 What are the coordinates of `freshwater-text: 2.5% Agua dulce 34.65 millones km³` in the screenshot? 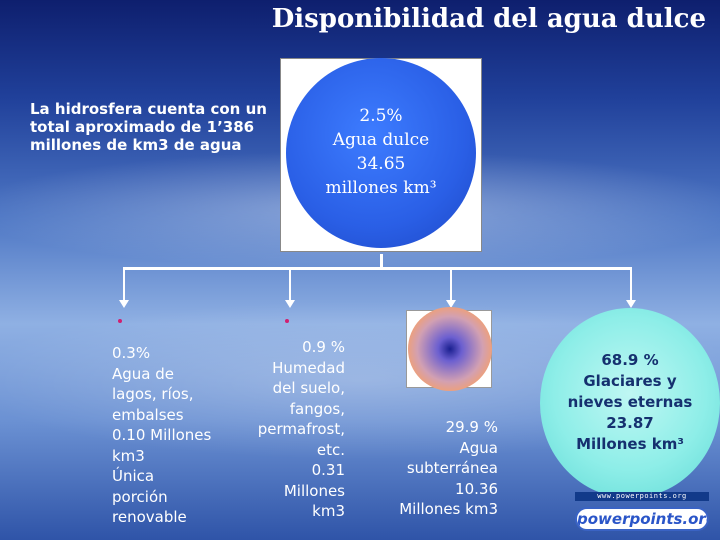 It's located at (381, 152).